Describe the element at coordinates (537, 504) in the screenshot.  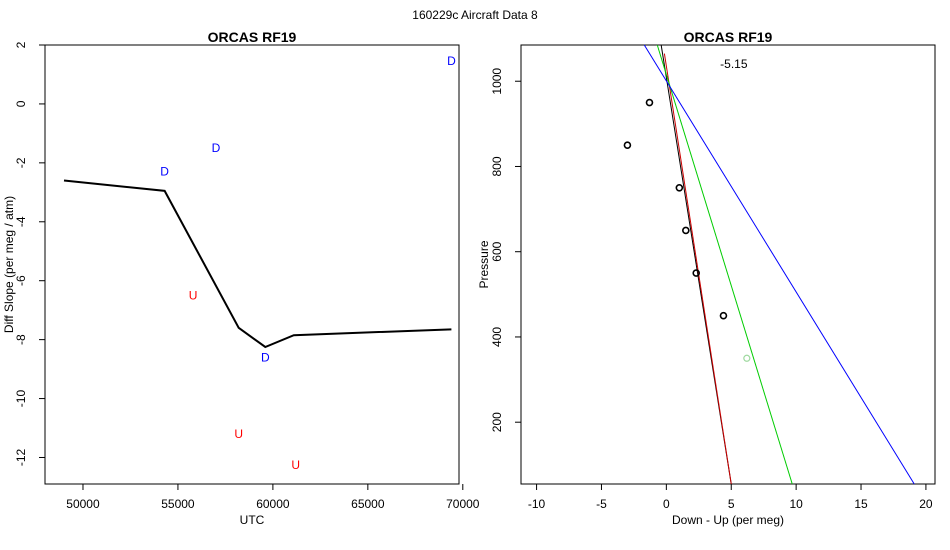
I see `right-x-tick-label: -10` at that location.